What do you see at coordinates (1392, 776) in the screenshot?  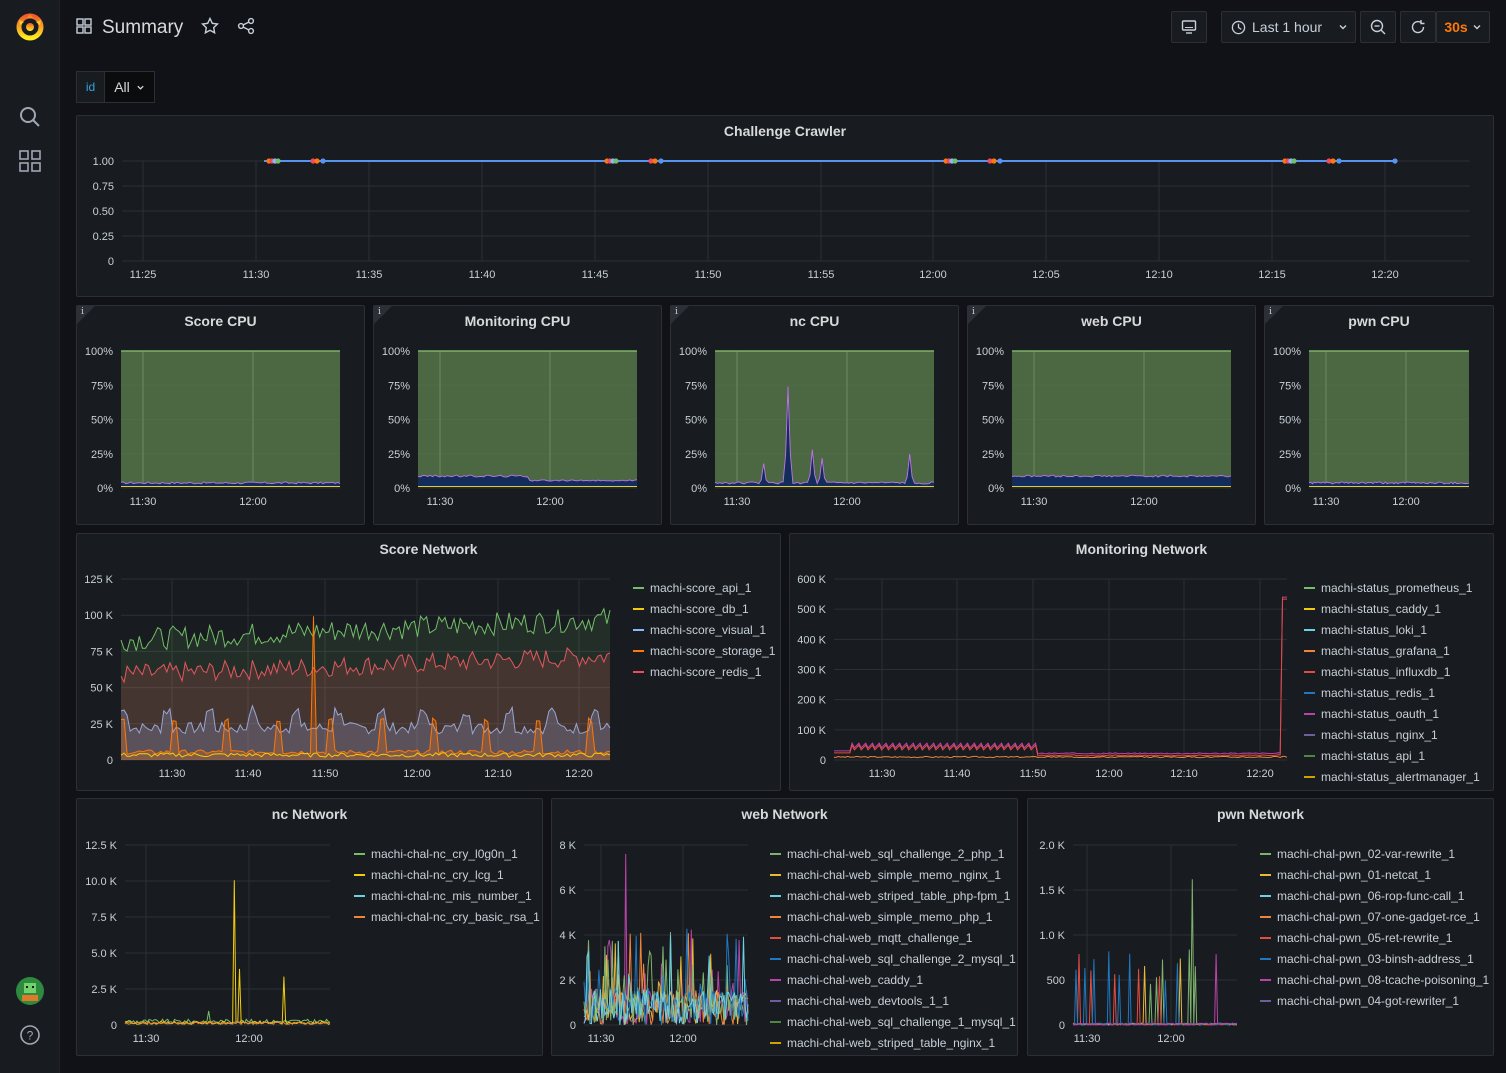 I see `legend-item: machi-status_alertmanager_1` at bounding box center [1392, 776].